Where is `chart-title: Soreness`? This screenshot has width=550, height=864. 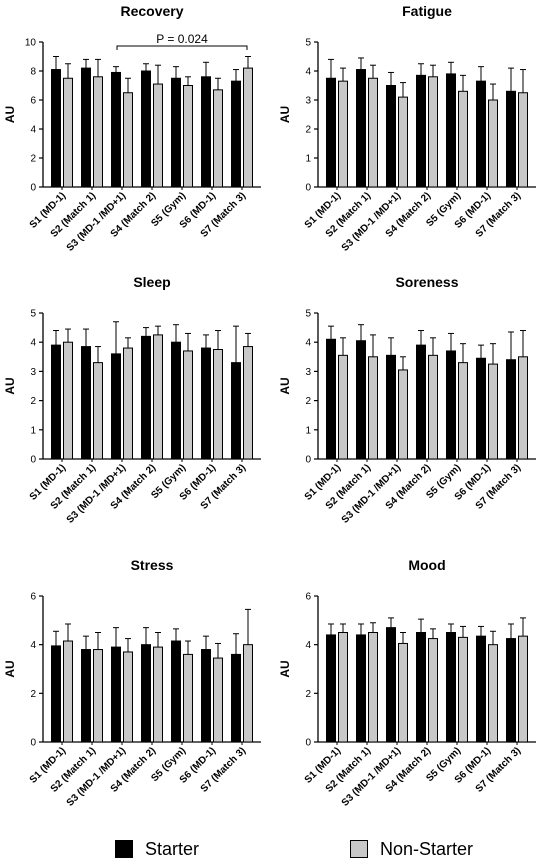
chart-title: Soreness is located at coordinates (426, 282).